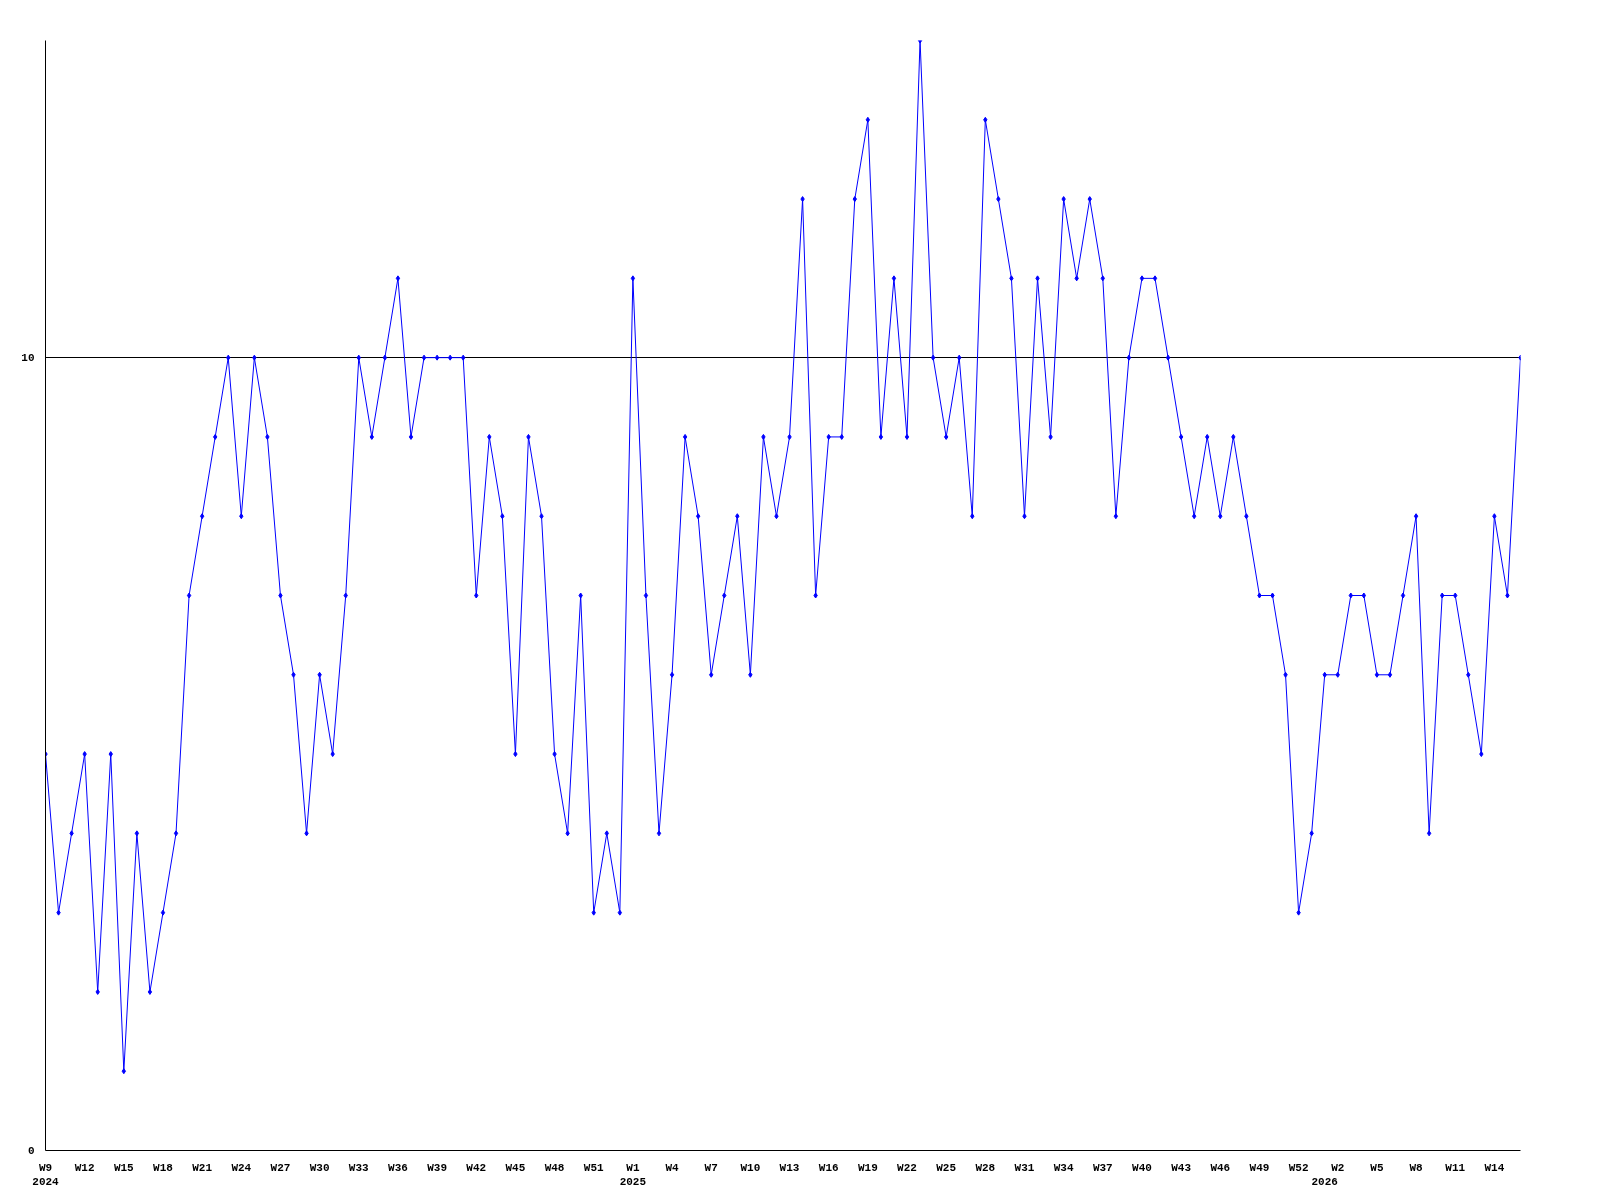  I want to click on x-tick-label: W30, so click(319, 1167).